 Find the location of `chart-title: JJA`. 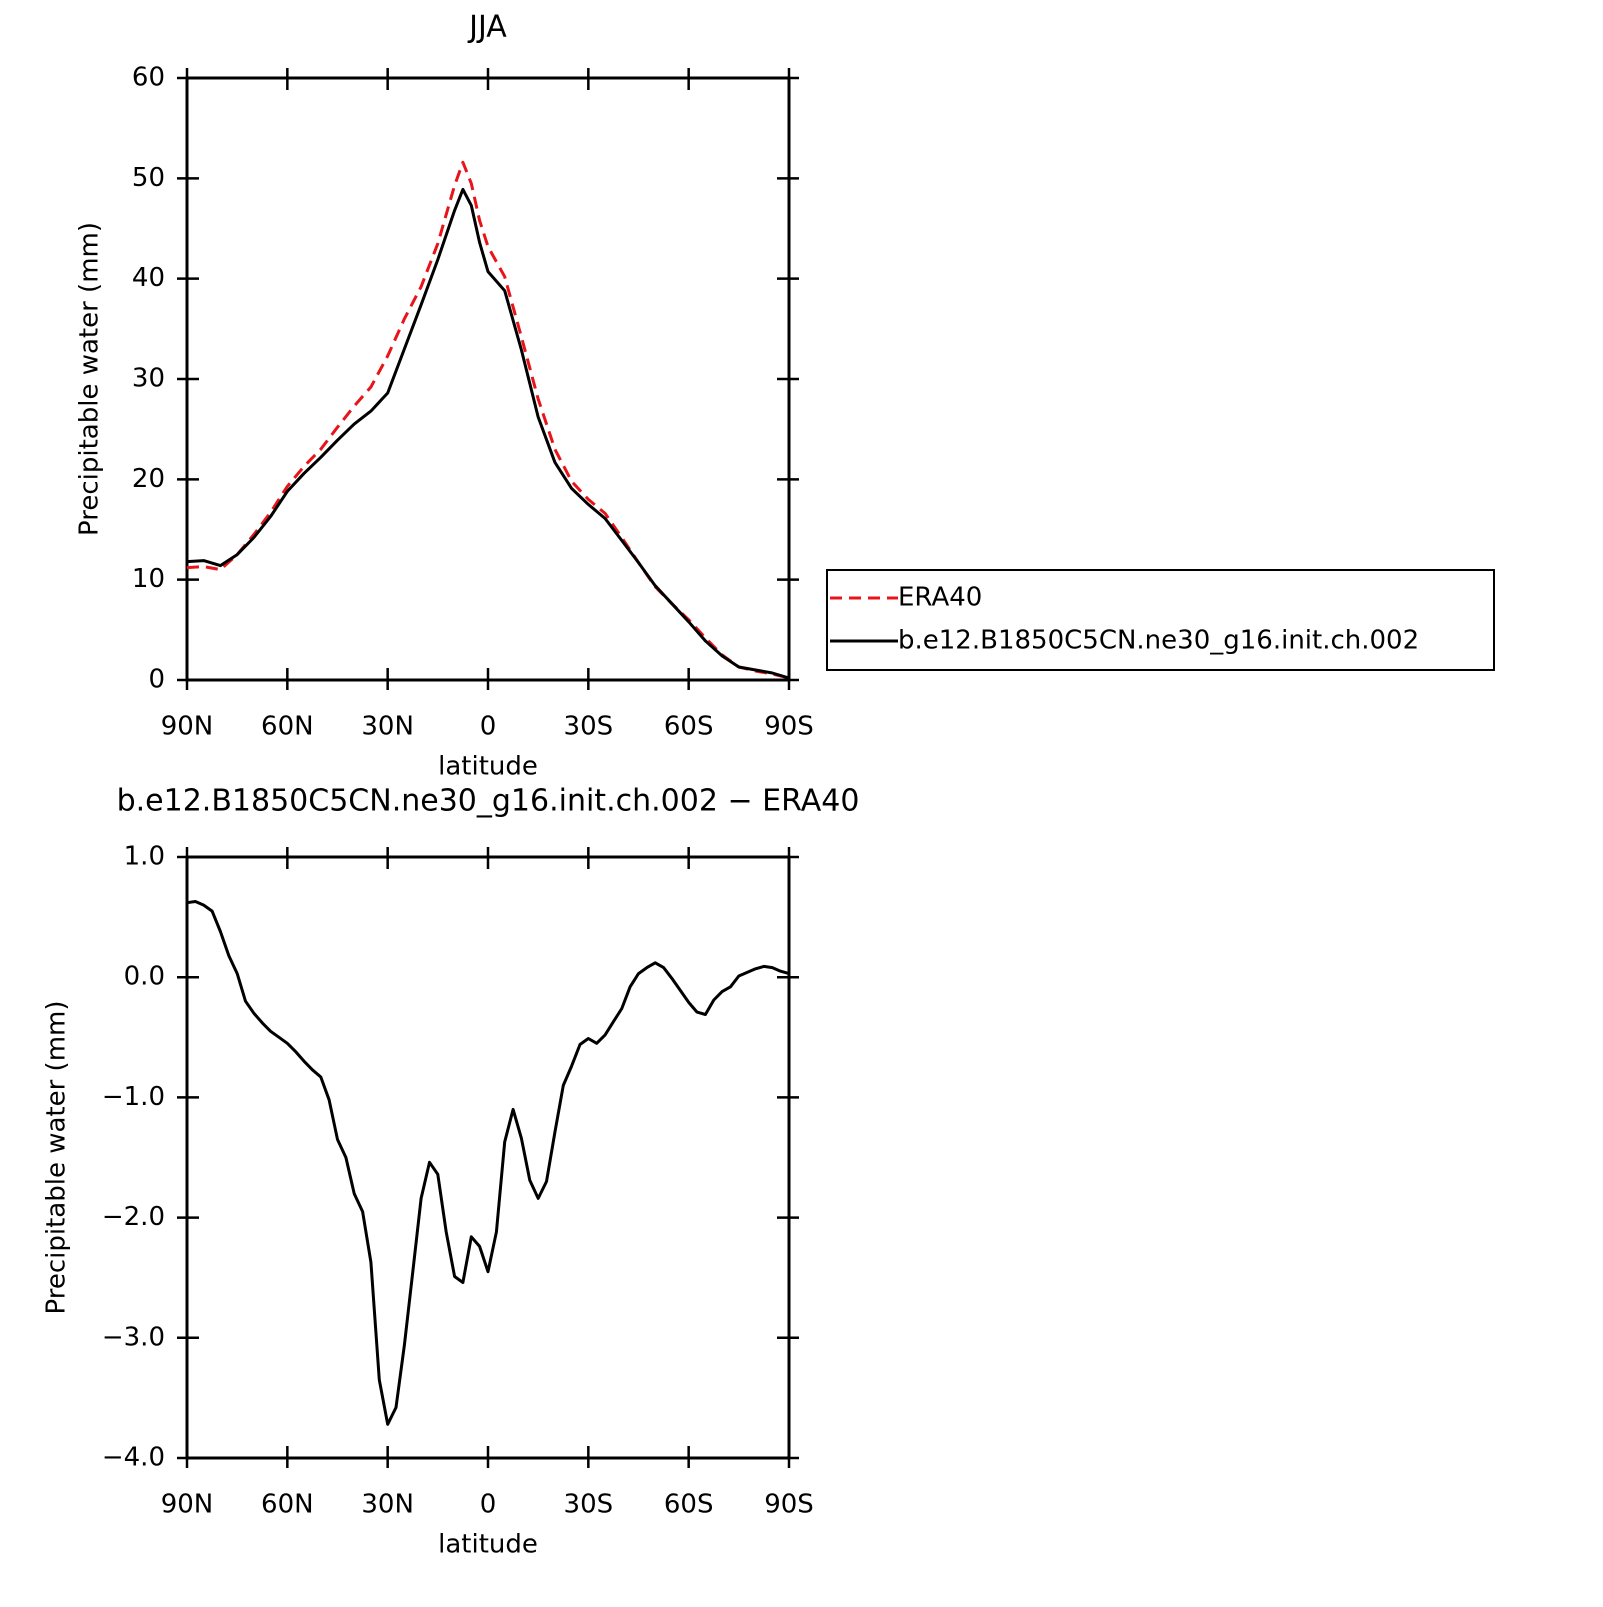

chart-title: JJA is located at coordinates (487, 27).